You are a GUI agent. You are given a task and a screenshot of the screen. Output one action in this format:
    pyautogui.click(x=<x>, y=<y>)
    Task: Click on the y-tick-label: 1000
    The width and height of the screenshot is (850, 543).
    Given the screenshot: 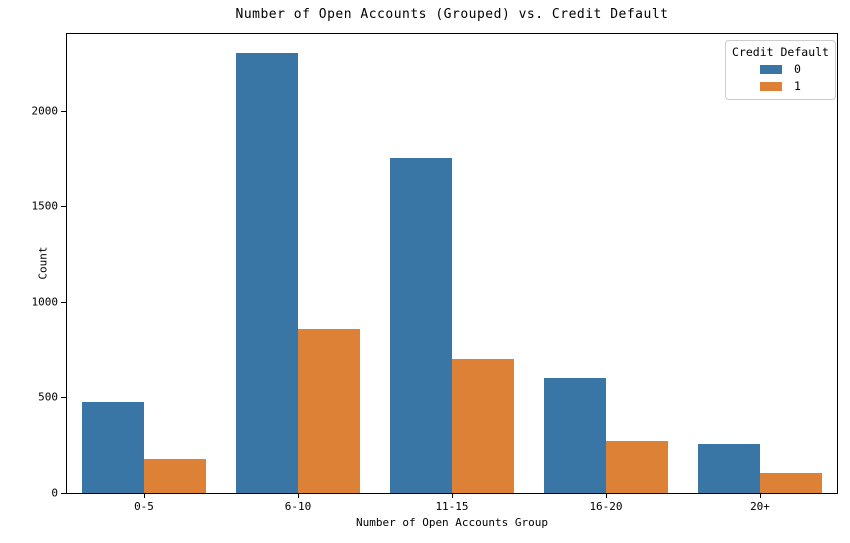 What is the action you would take?
    pyautogui.click(x=45, y=302)
    